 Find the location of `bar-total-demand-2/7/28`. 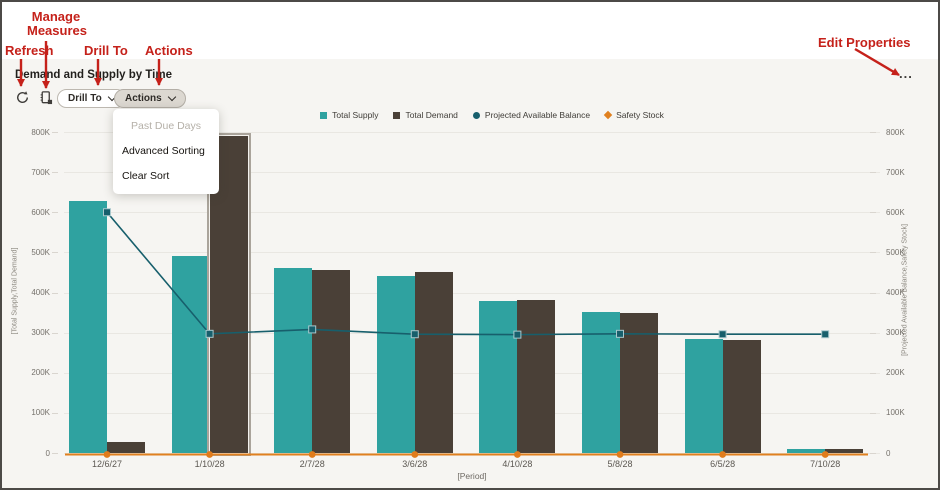

bar-total-demand-2/7/28 is located at coordinates (331, 361).